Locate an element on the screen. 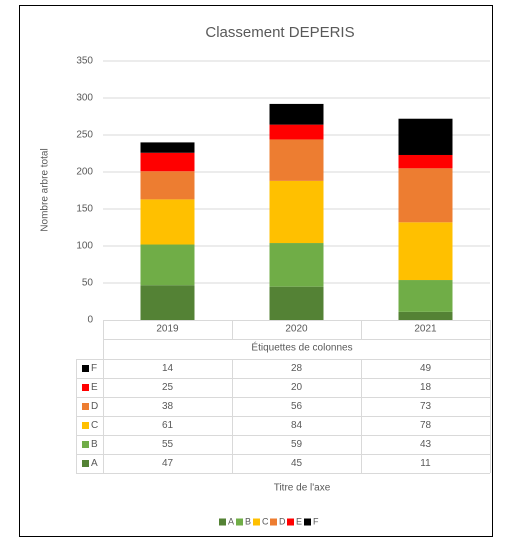 This screenshot has height=540, width=506. legend-label: E is located at coordinates (299, 521).